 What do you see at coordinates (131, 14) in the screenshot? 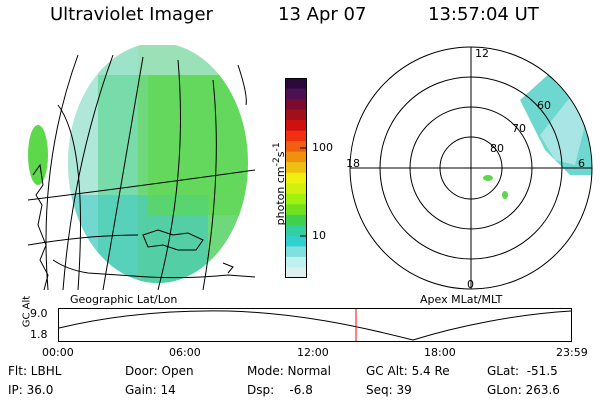
I see `instrument-title: Ultraviolet Imager` at bounding box center [131, 14].